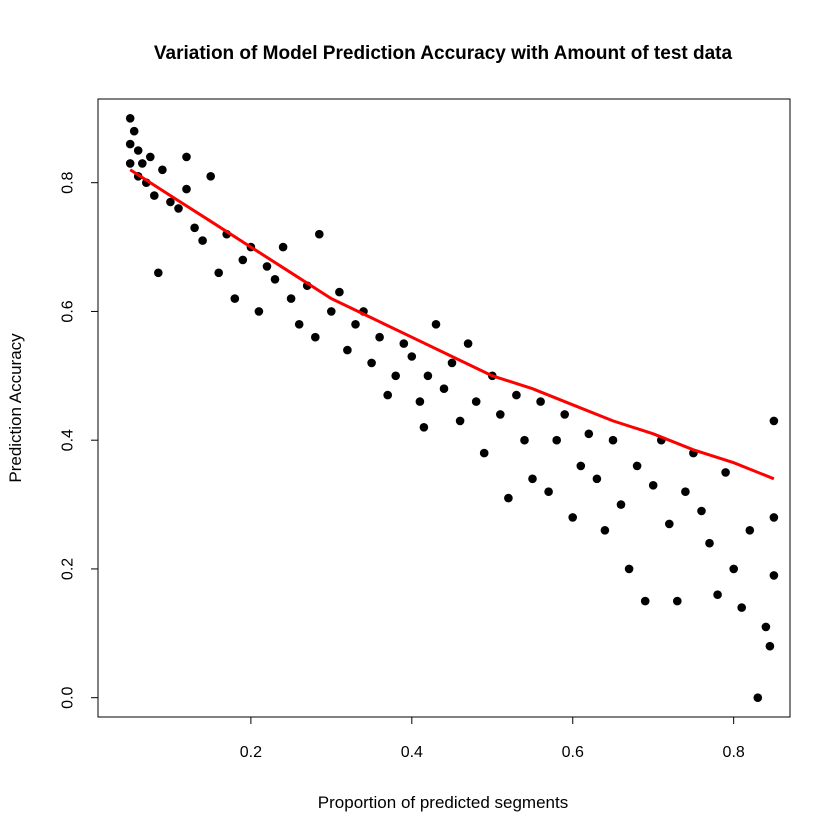 Image resolution: width=840 pixels, height=840 pixels. What do you see at coordinates (15, 408) in the screenshot?
I see `y-axis-label: Prediction Accuracy` at bounding box center [15, 408].